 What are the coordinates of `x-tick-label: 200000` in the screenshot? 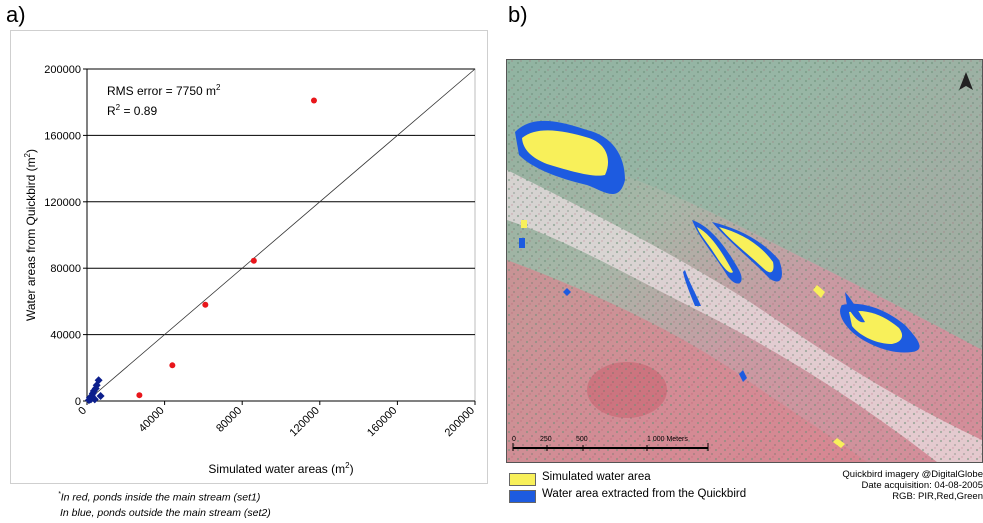 It's located at (460, 422).